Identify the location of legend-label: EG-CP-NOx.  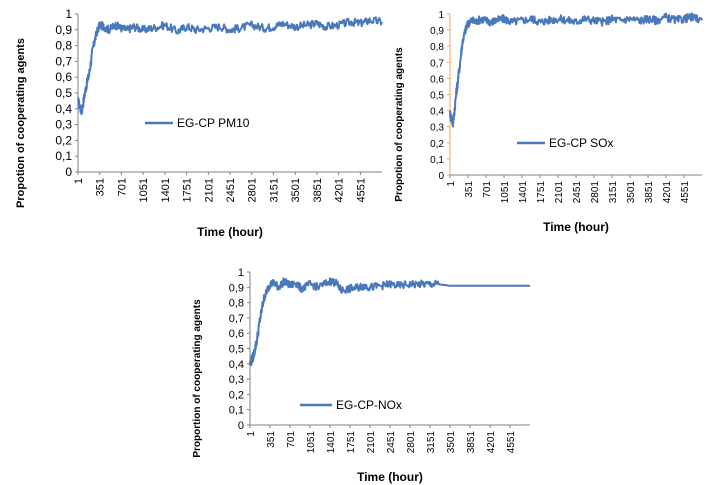
(369, 405).